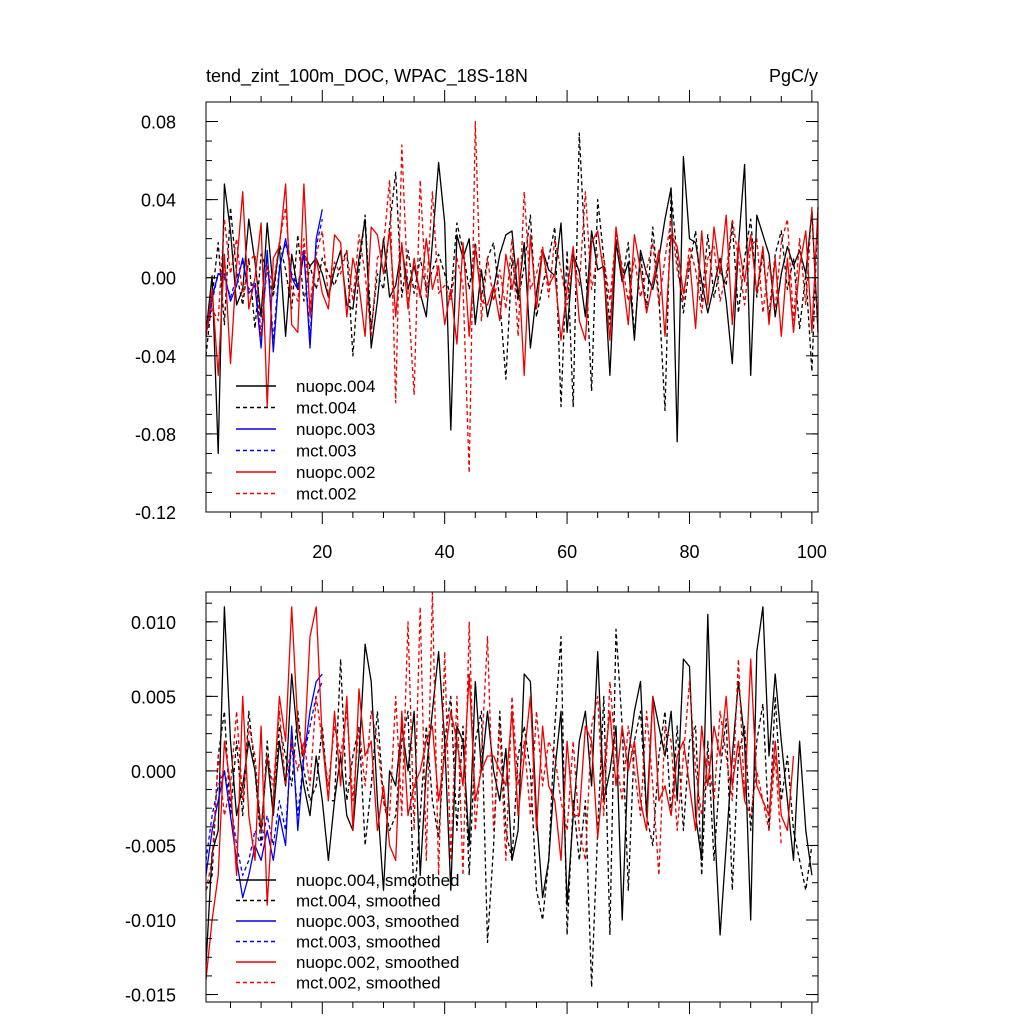  Describe the element at coordinates (812, 552) in the screenshot. I see `x-tick-label: 100` at that location.